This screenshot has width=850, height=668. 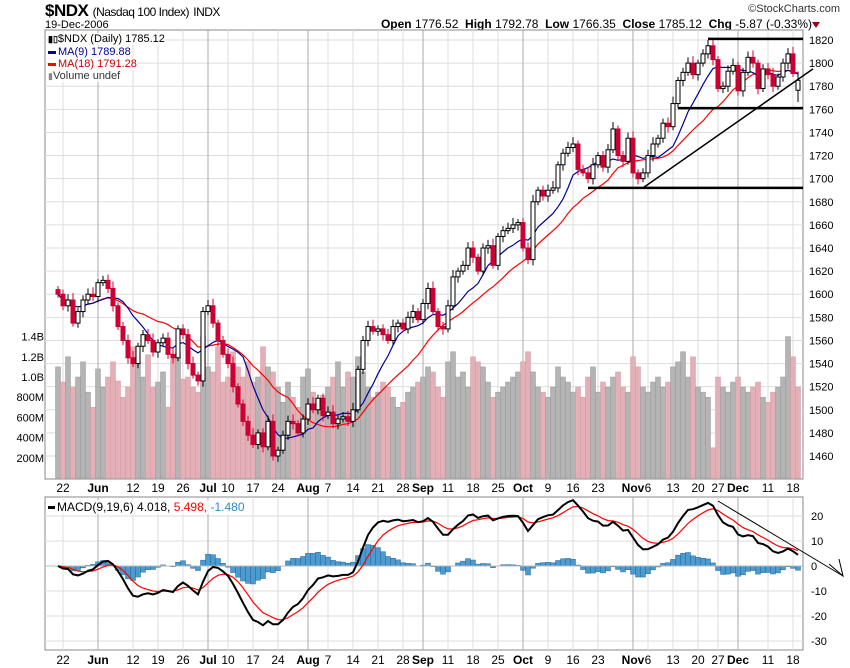 I want to click on low-value: 1766.35, so click(x=594, y=24).